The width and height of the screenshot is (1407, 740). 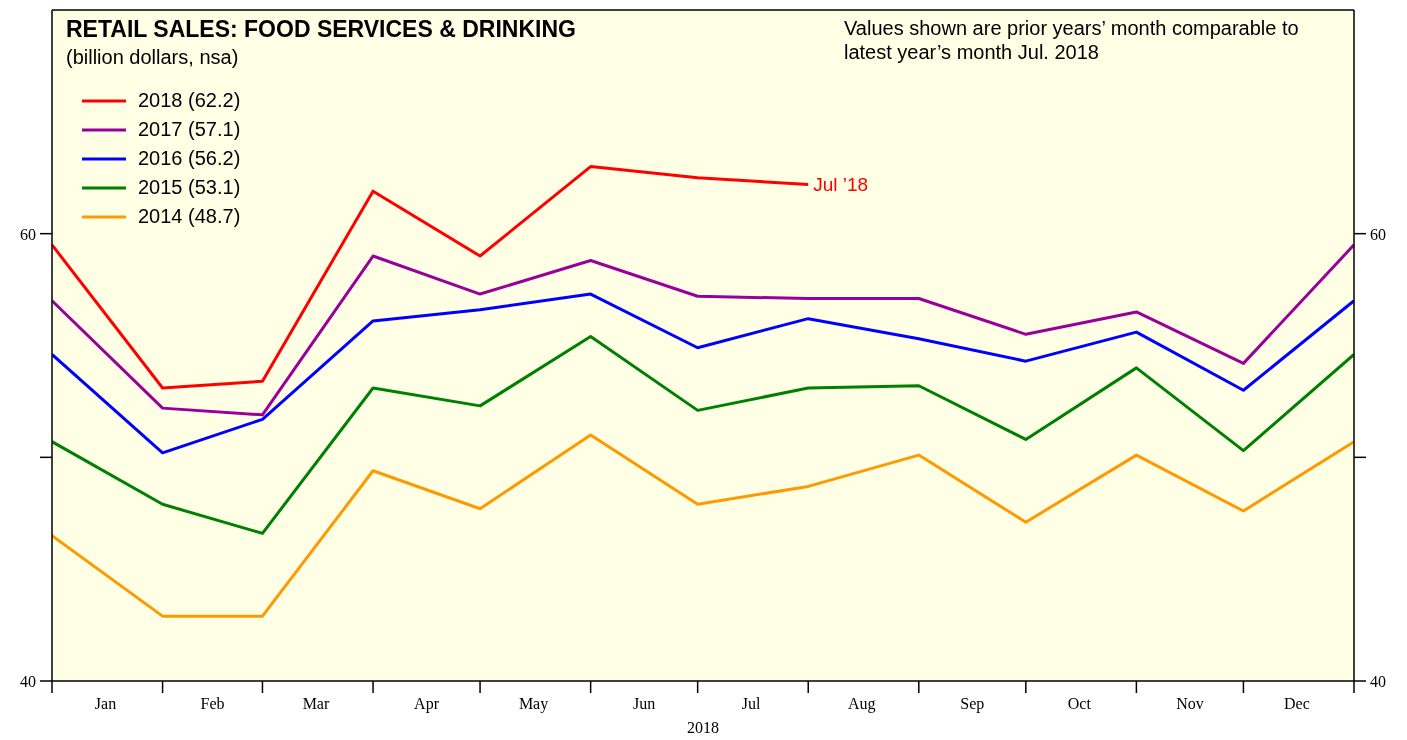 What do you see at coordinates (316, 703) in the screenshot?
I see `x-tick-label: Mar` at bounding box center [316, 703].